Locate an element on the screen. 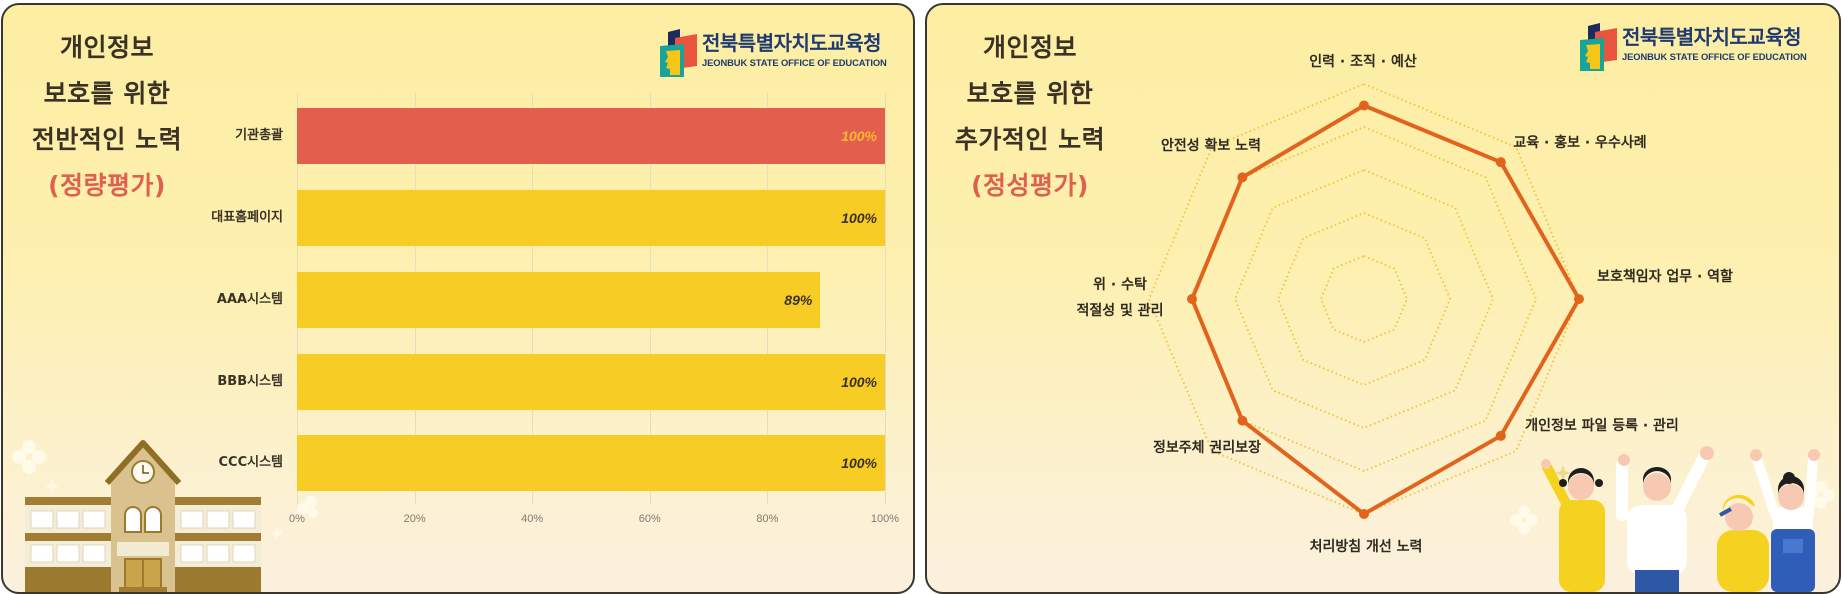  radar-axis-label: 처리방침 개선 노력 is located at coordinates (1366, 547).